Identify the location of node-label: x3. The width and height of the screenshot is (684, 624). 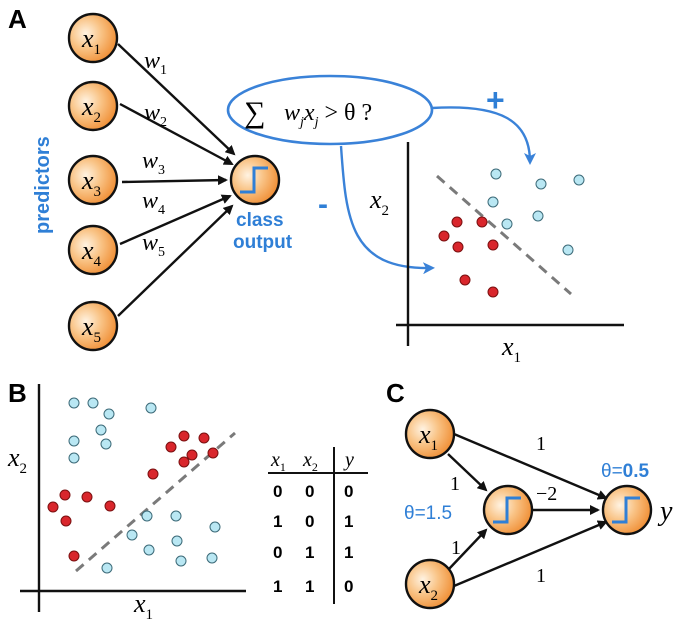
(91, 183).